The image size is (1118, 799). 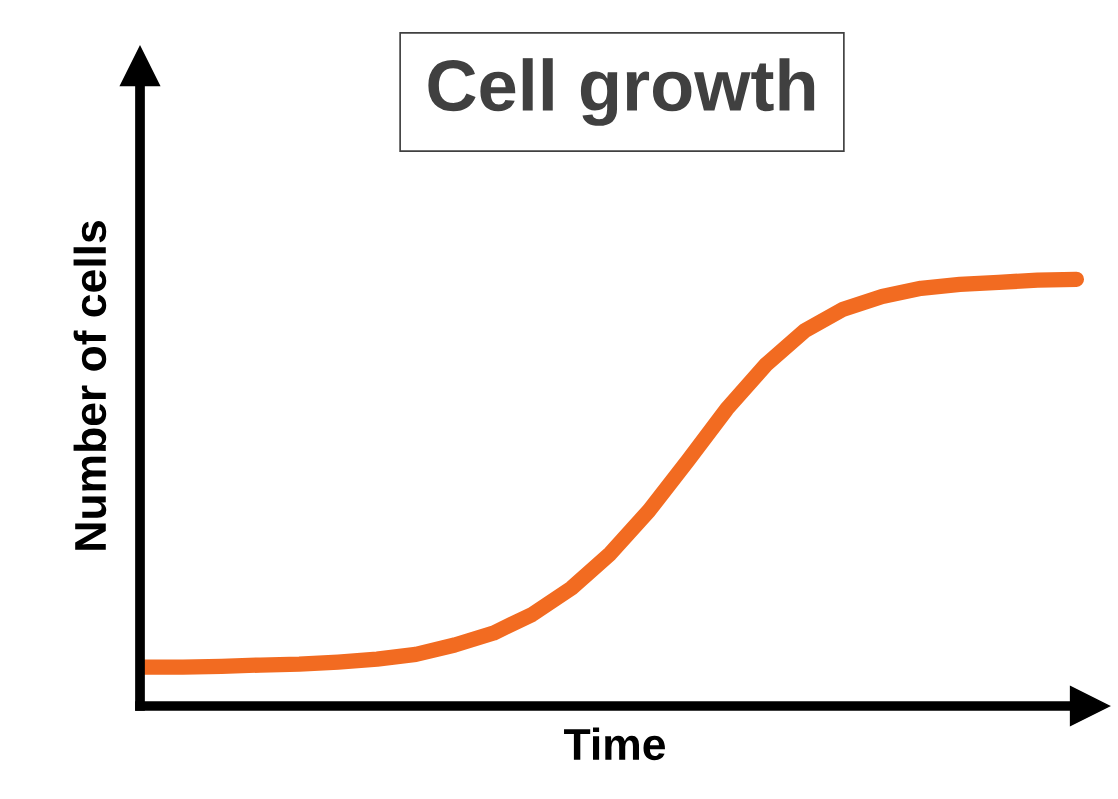 I want to click on y-axis-title: Number of cells, so click(x=90, y=385).